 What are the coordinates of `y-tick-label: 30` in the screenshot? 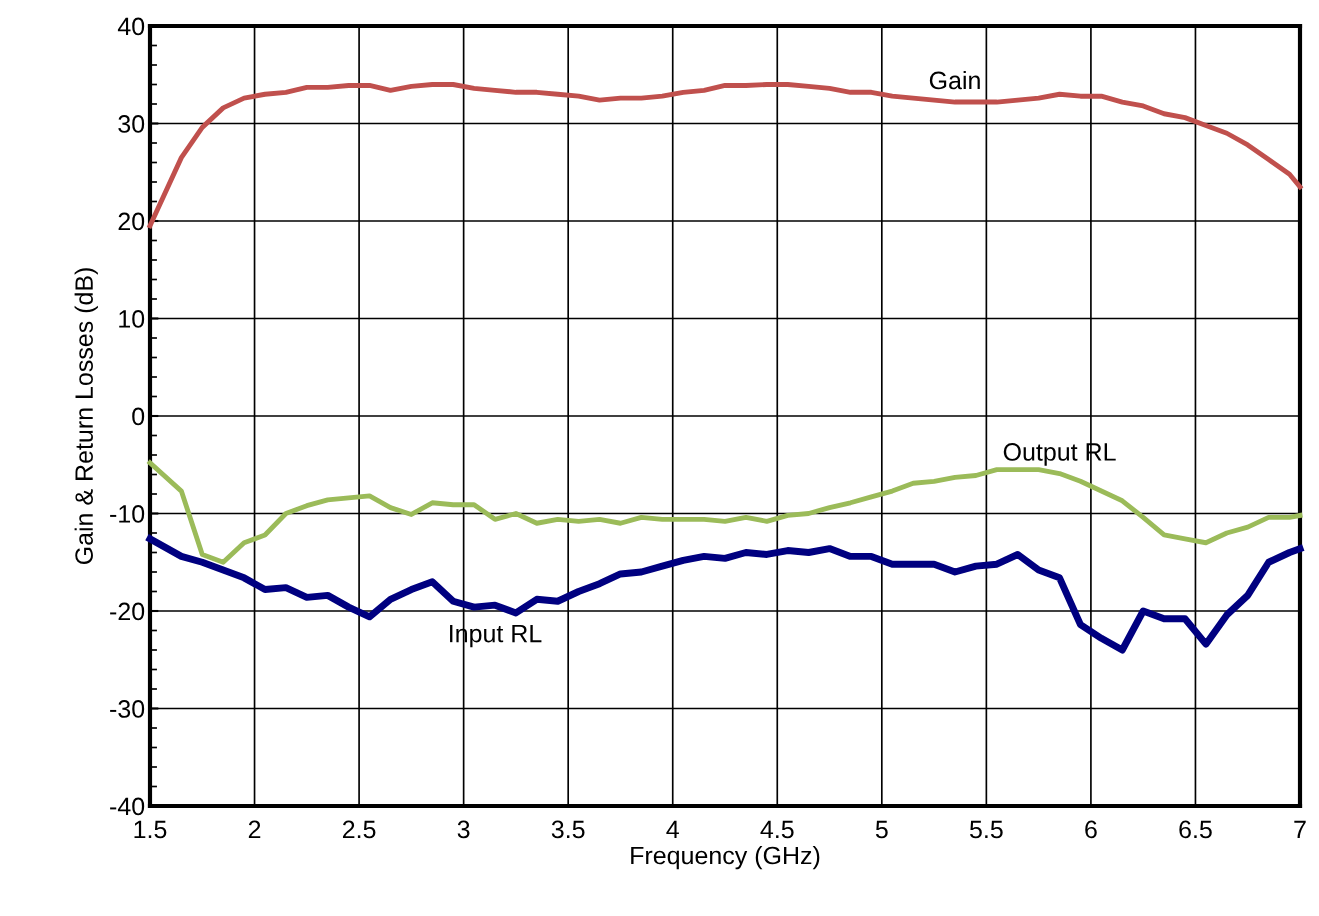 It's located at (131, 124).